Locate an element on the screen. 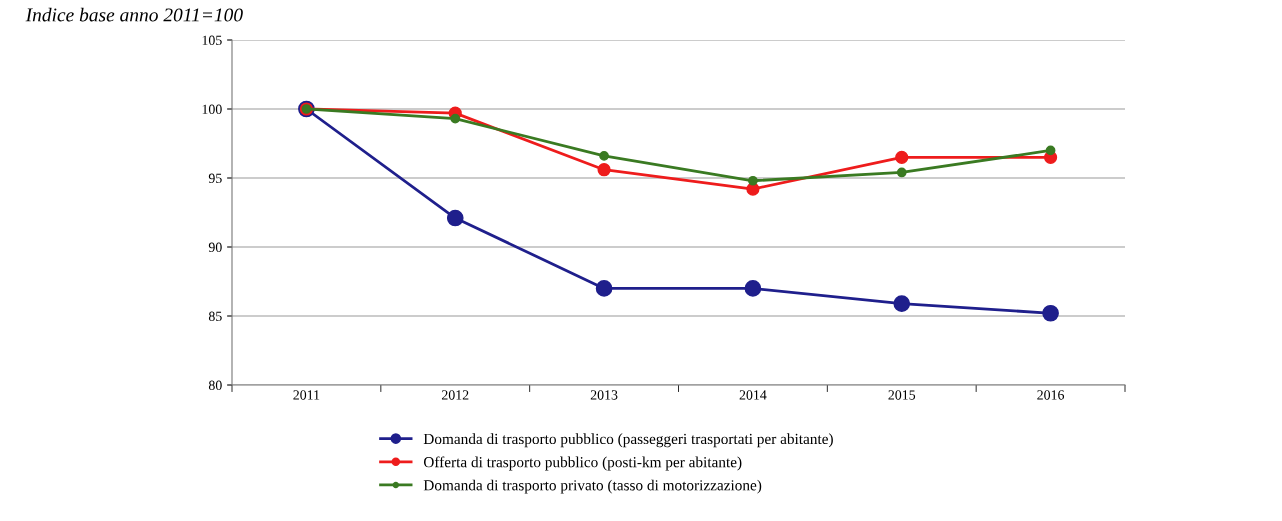 The height and width of the screenshot is (521, 1282). y-tick-label: 85 is located at coordinates (215, 316).